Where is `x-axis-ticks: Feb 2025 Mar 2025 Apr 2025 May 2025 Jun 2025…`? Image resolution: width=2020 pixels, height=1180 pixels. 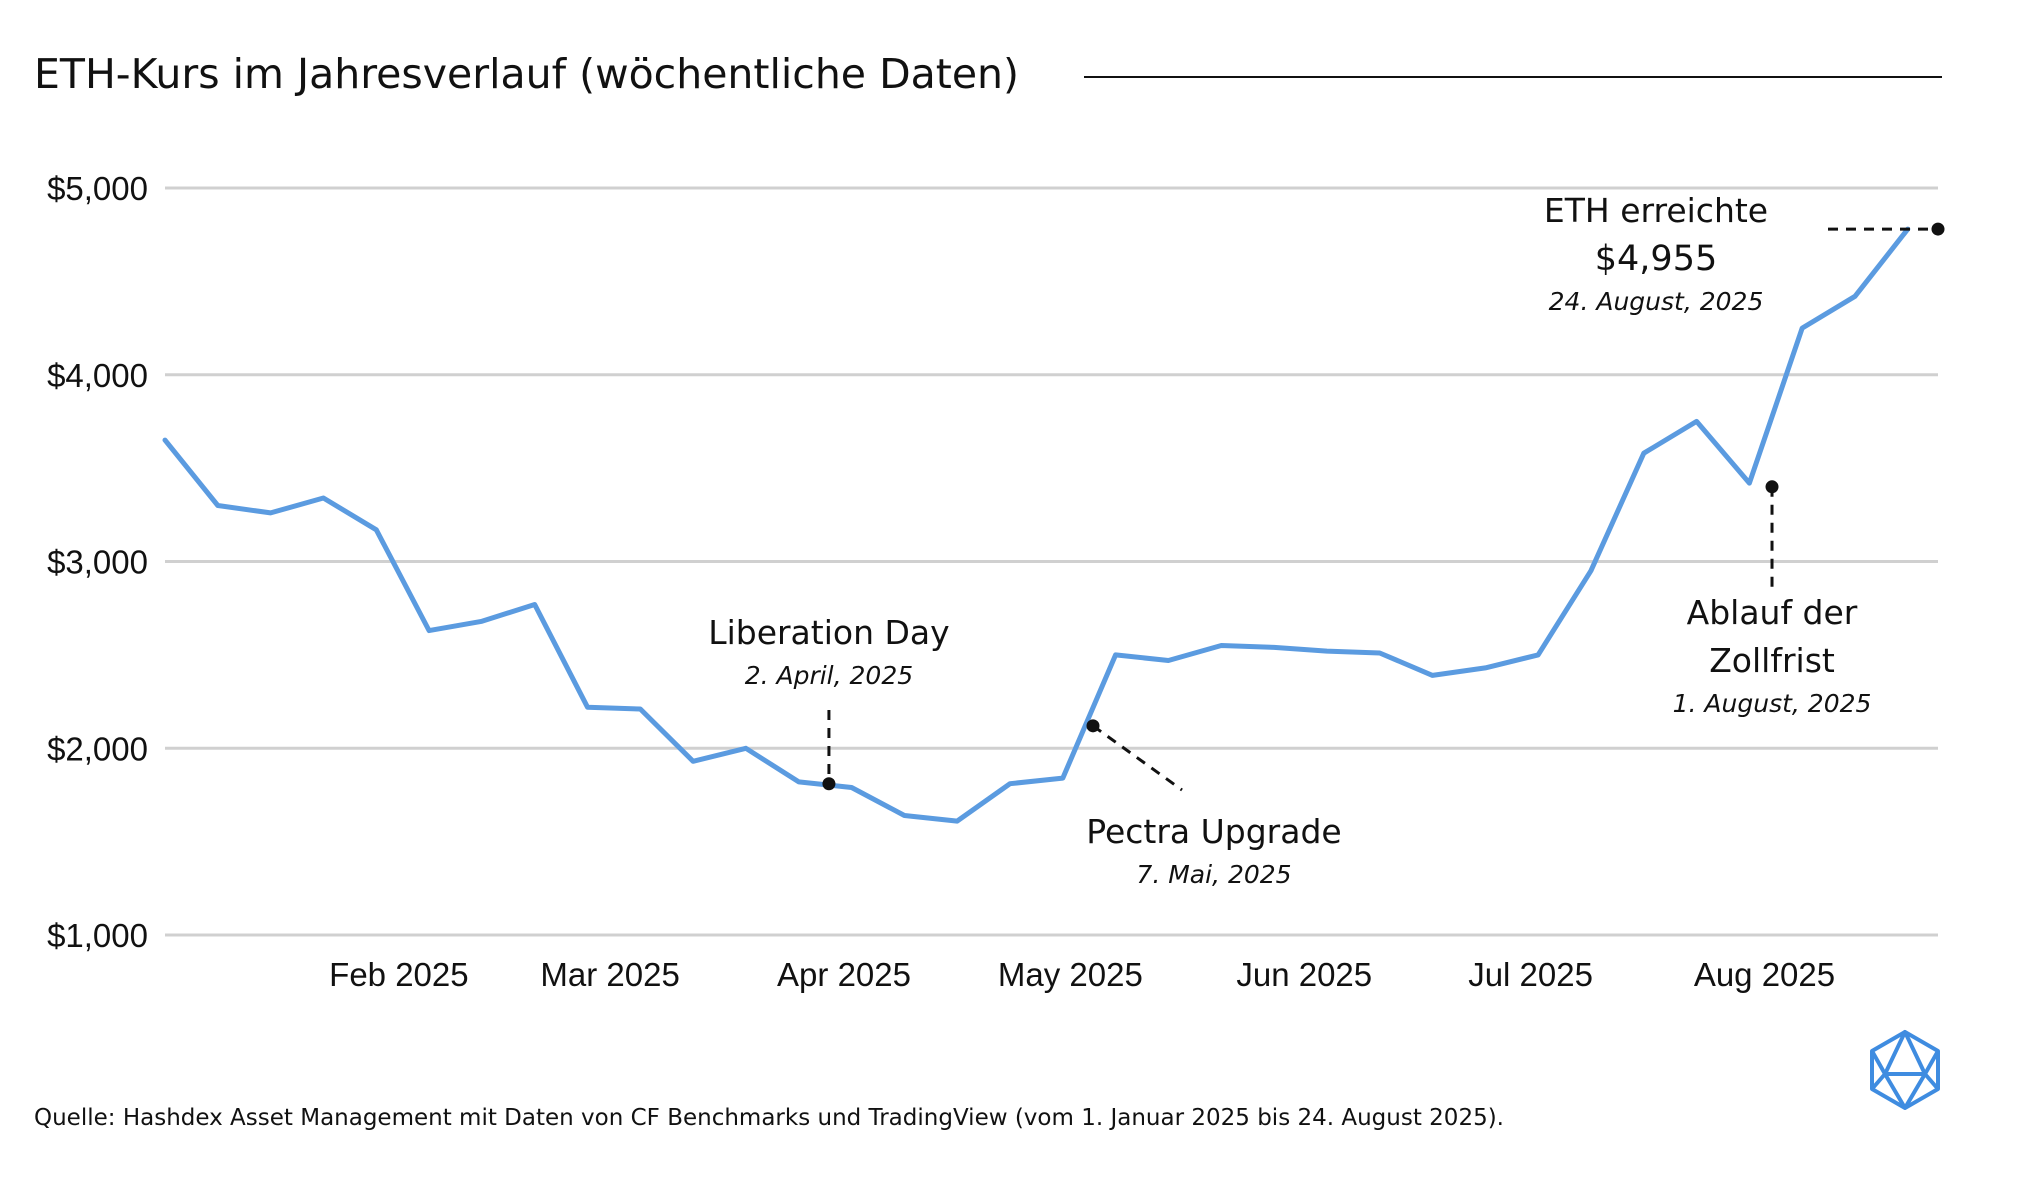 x-axis-ticks: Feb 2025 Mar 2025 Apr 2025 May 2025 Jun 2025… is located at coordinates (1082, 974).